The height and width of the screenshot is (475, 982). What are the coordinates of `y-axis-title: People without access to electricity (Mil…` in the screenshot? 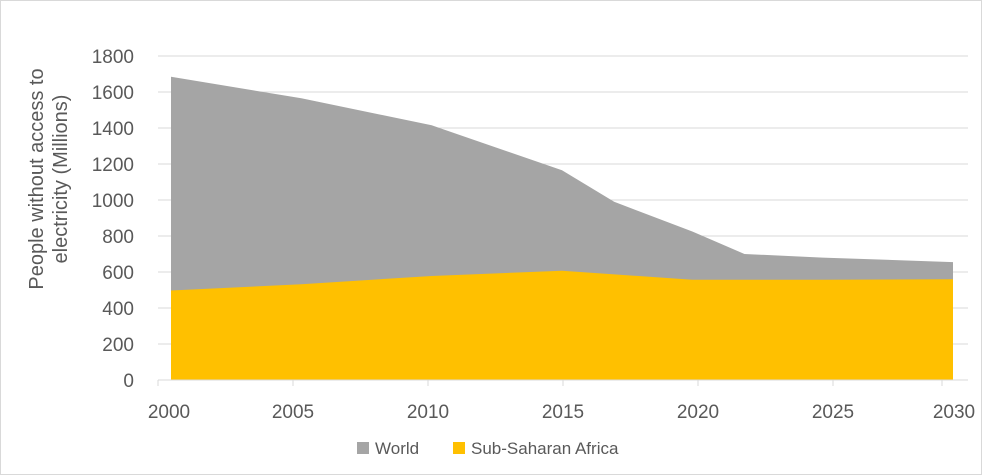 It's located at (49, 178).